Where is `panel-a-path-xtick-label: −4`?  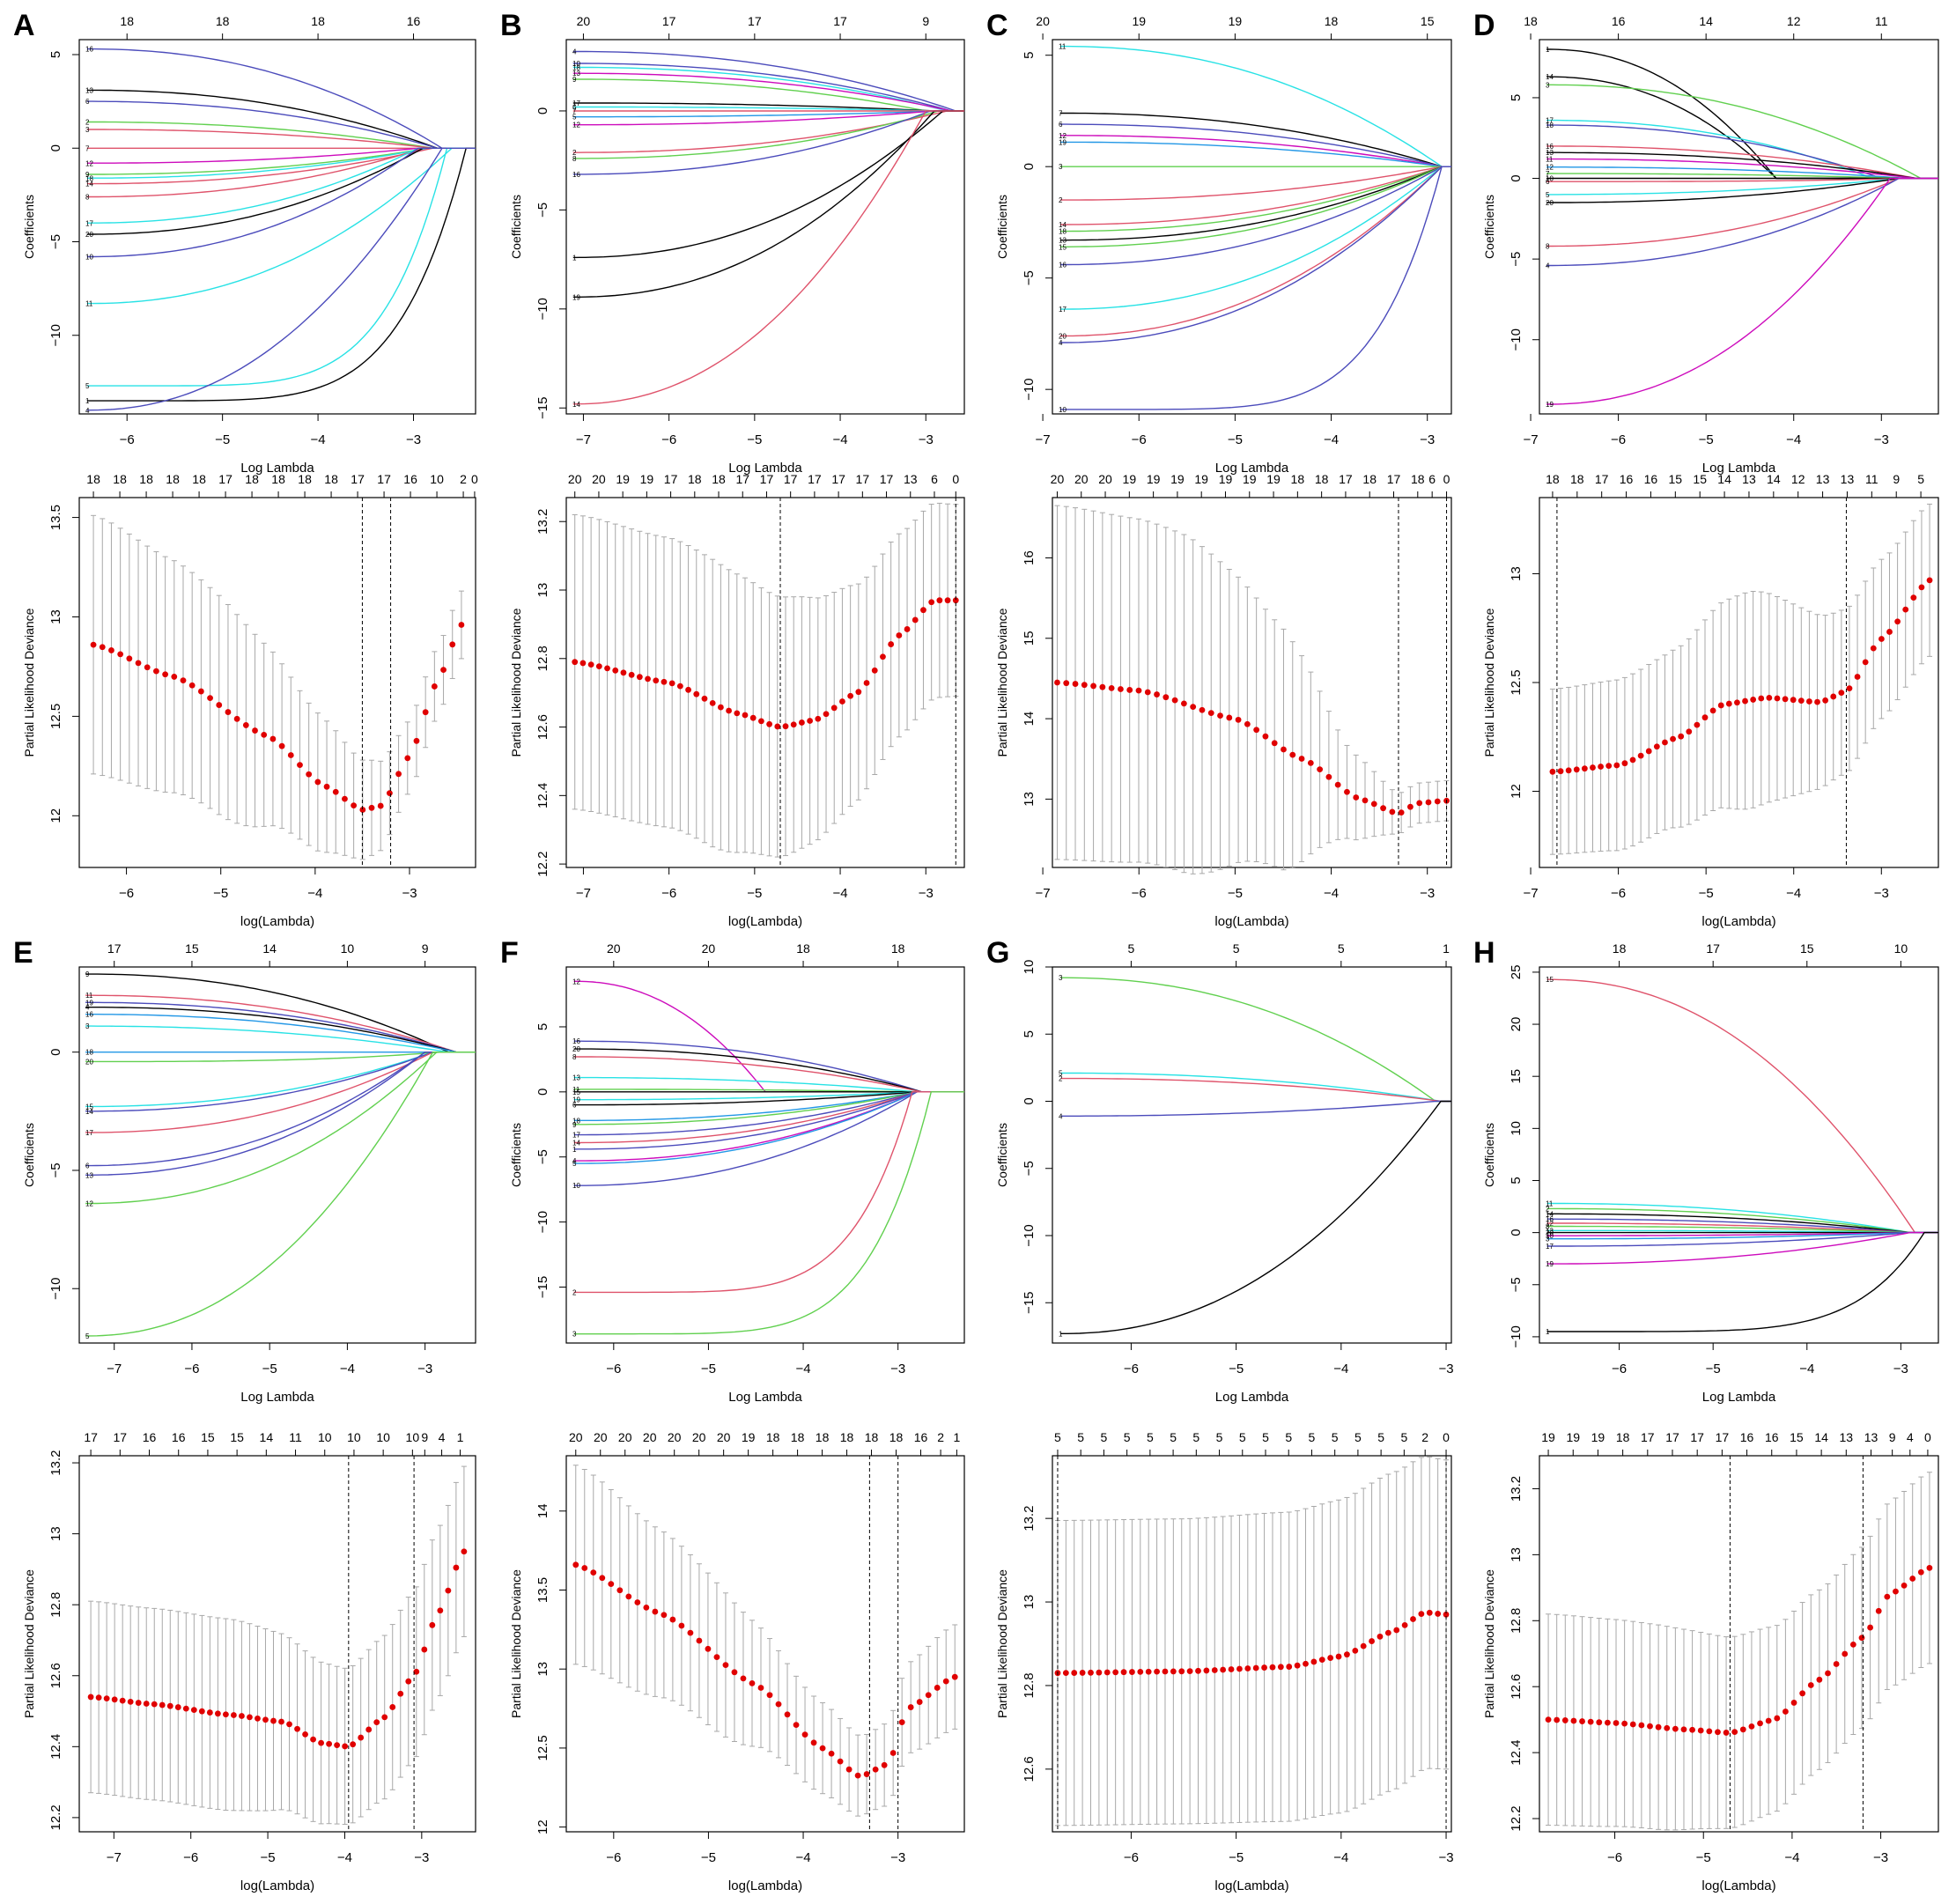
panel-a-path-xtick-label: −4 is located at coordinates (319, 439).